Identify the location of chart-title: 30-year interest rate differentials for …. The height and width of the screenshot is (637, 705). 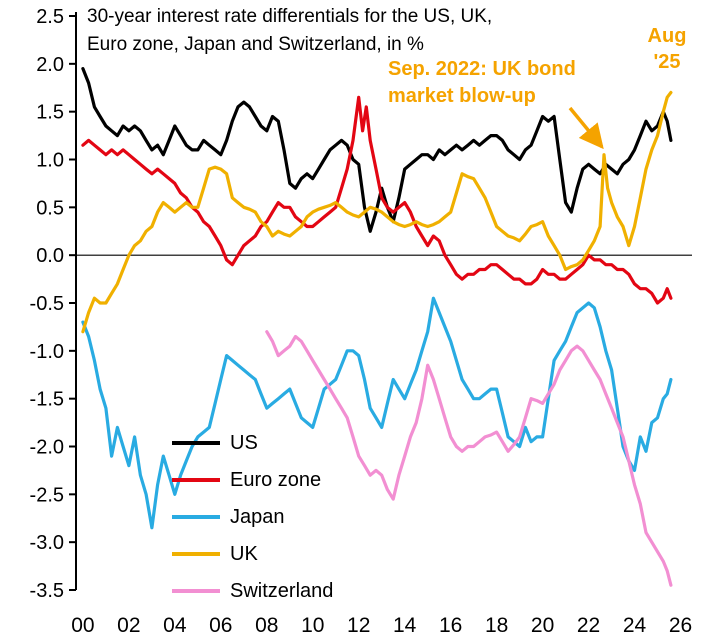
(289, 31).